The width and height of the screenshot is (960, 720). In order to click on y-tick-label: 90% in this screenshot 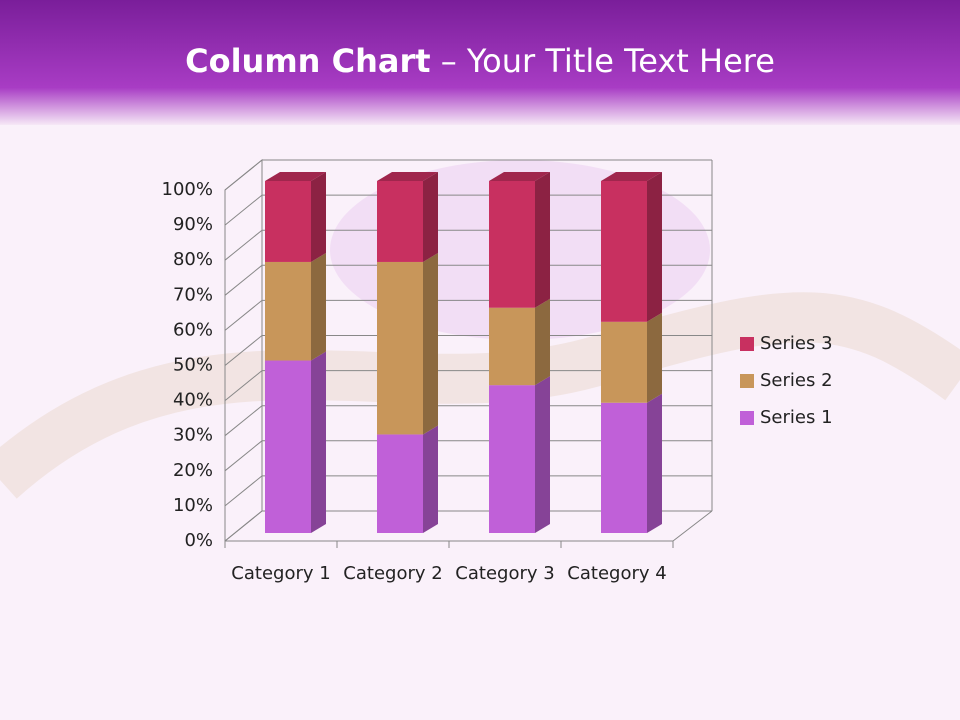, I will do `click(193, 224)`.